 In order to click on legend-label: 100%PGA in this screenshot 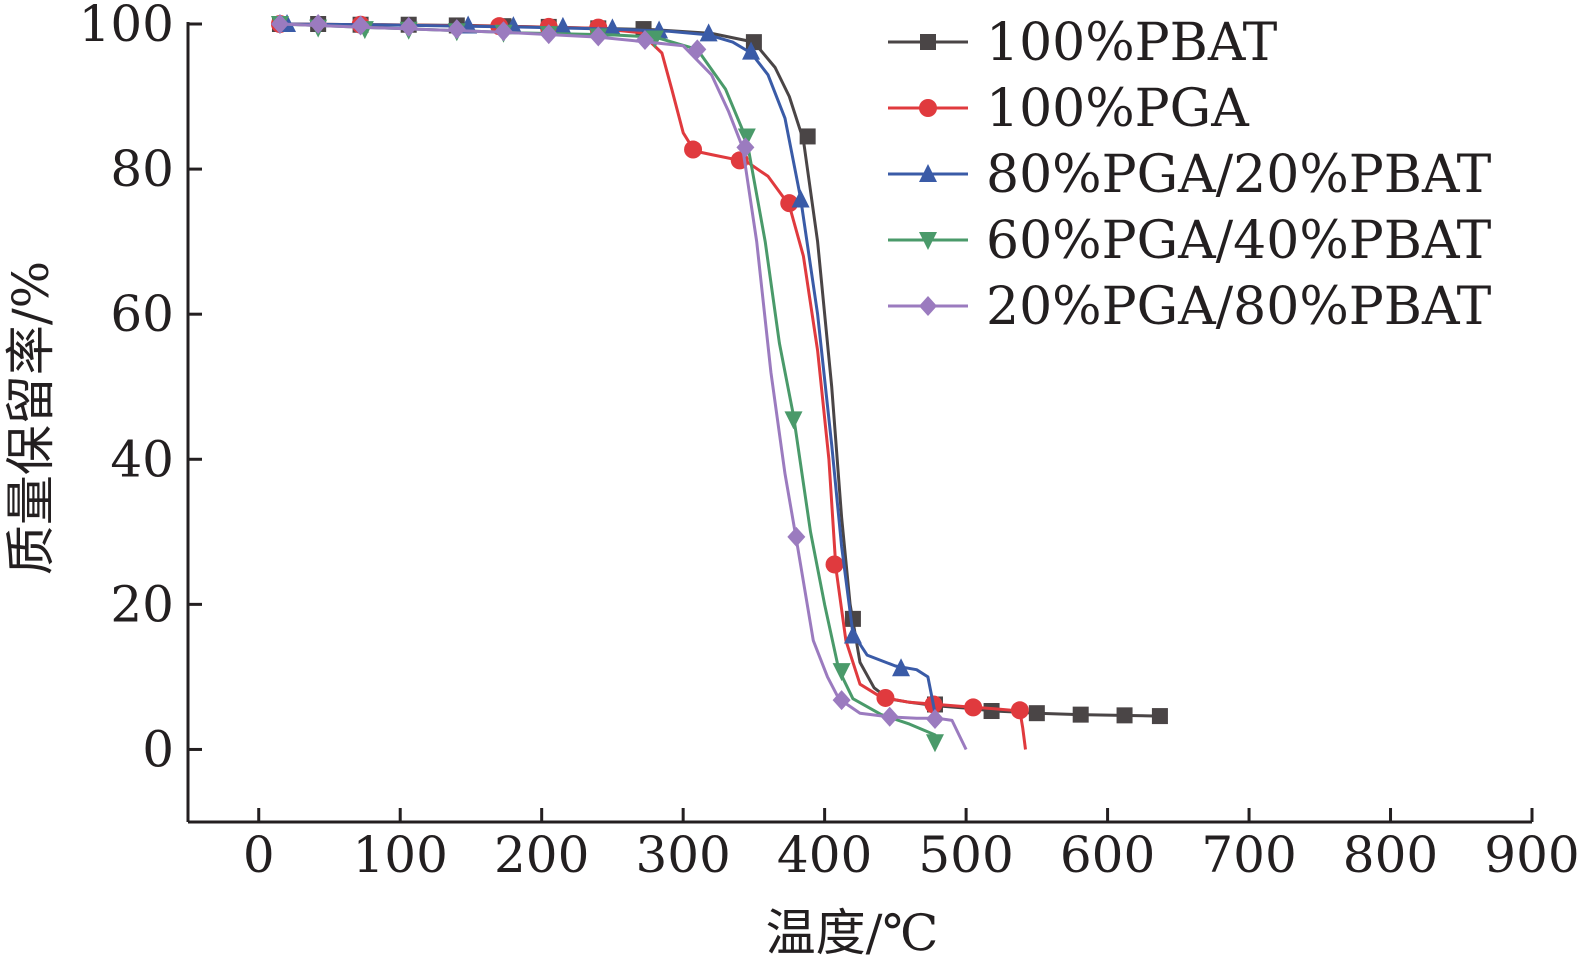, I will do `click(1118, 109)`.